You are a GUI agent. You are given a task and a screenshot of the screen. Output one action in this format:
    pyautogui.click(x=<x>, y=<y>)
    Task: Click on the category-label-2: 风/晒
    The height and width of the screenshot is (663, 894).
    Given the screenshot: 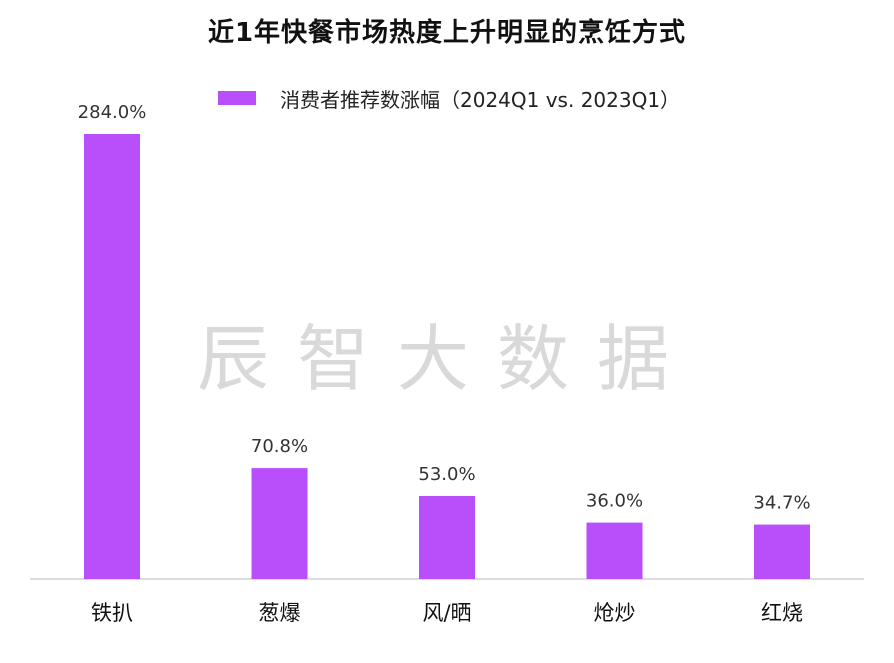 What is the action you would take?
    pyautogui.click(x=446, y=613)
    